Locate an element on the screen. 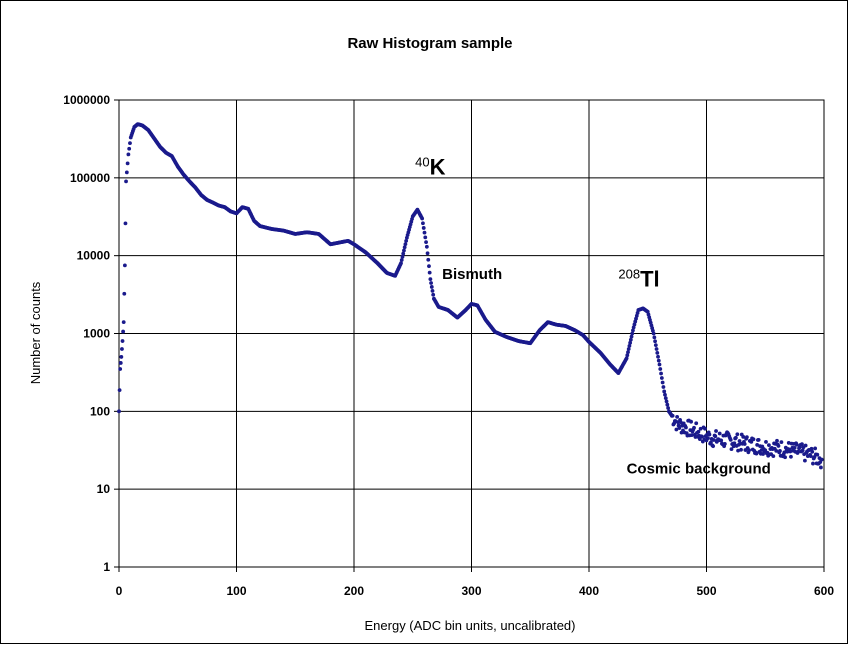 The height and width of the screenshot is (649, 848). x-tick-label: 300 is located at coordinates (471, 591).